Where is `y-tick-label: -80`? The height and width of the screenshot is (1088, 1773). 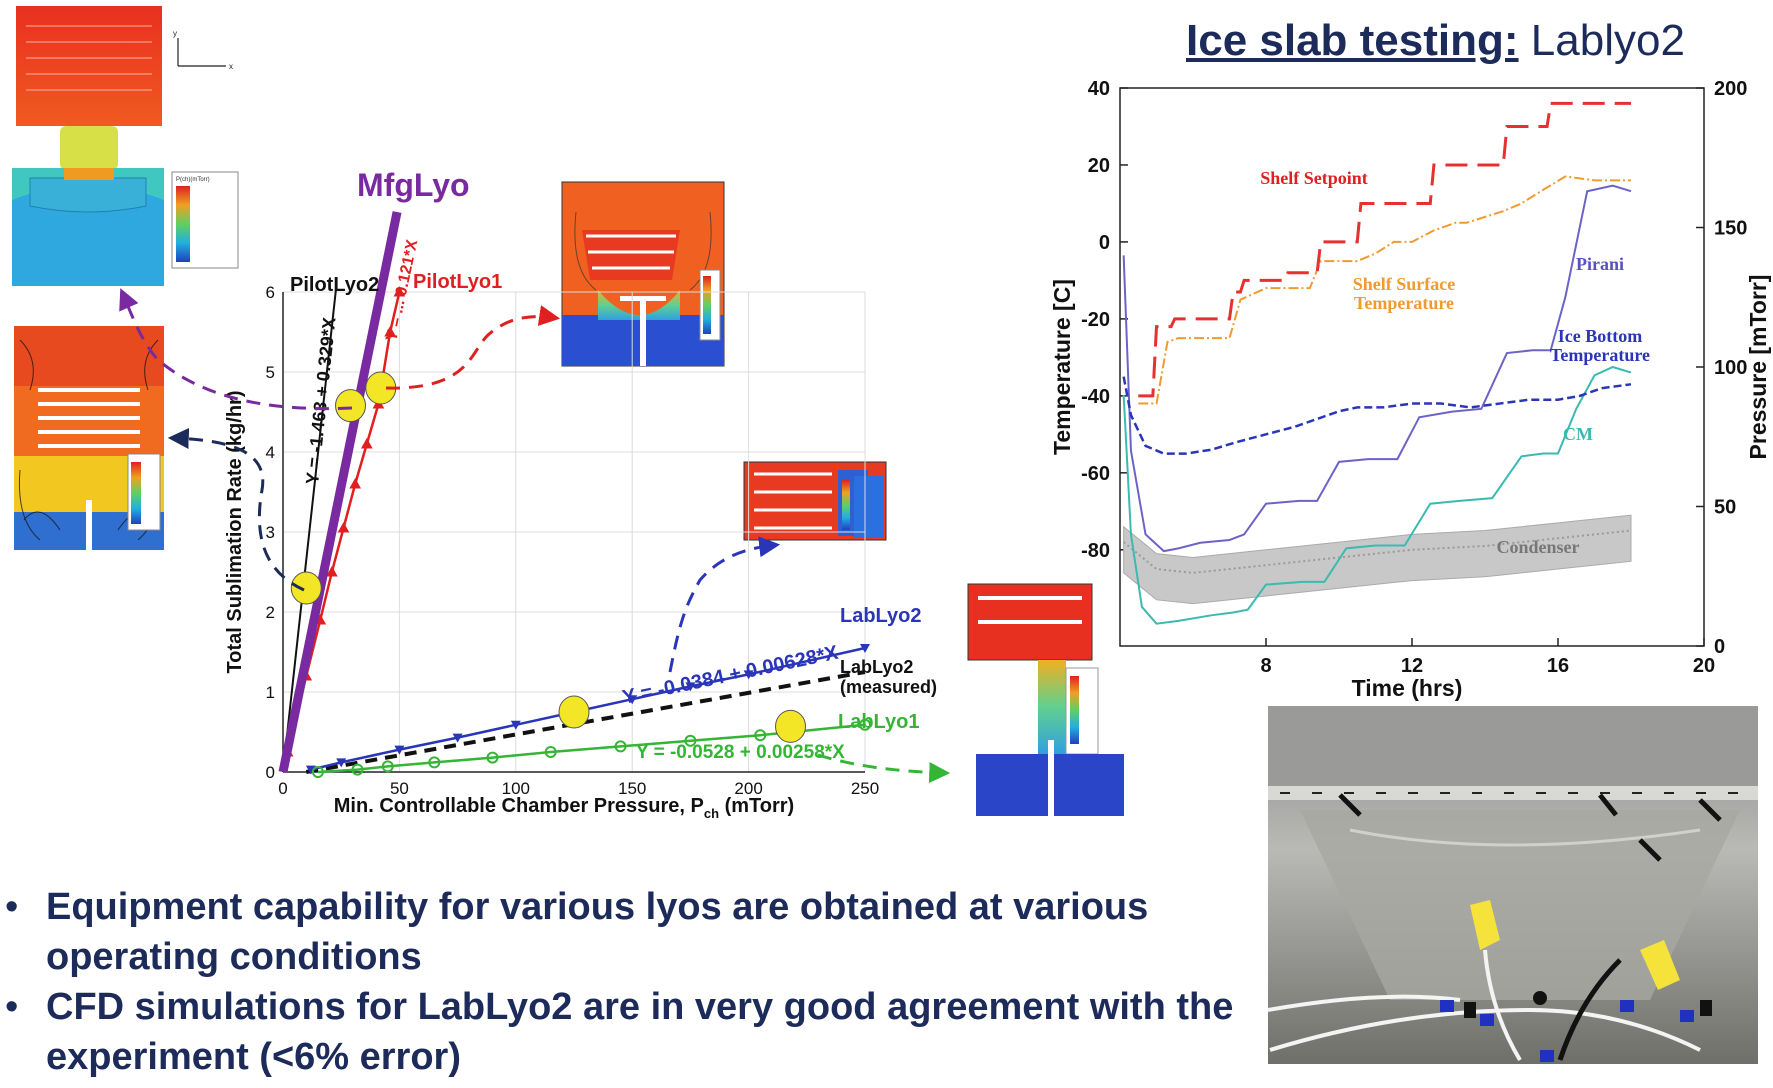
y-tick-label: -80 is located at coordinates (1095, 551).